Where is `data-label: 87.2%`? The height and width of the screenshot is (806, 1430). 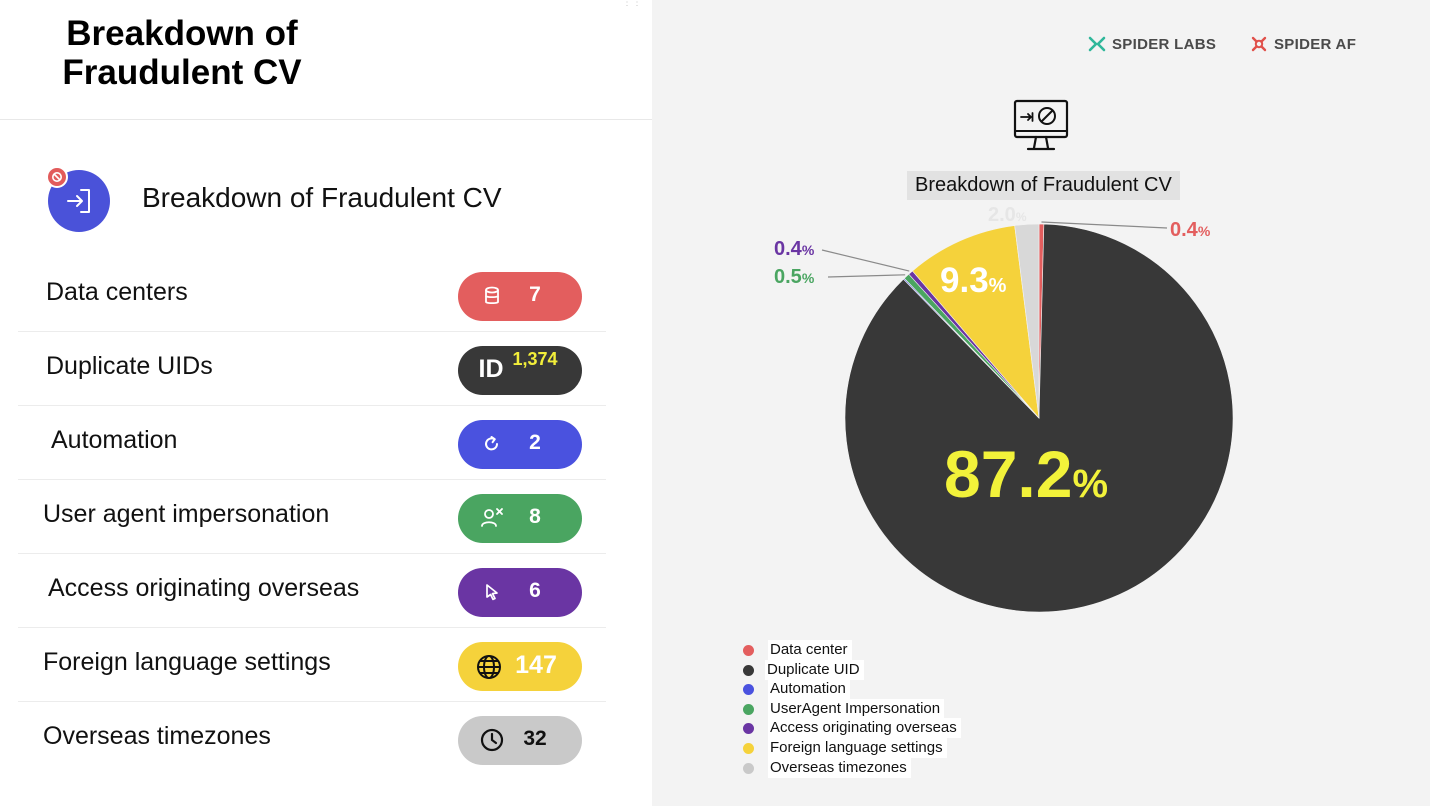
data-label: 87.2% is located at coordinates (1026, 474).